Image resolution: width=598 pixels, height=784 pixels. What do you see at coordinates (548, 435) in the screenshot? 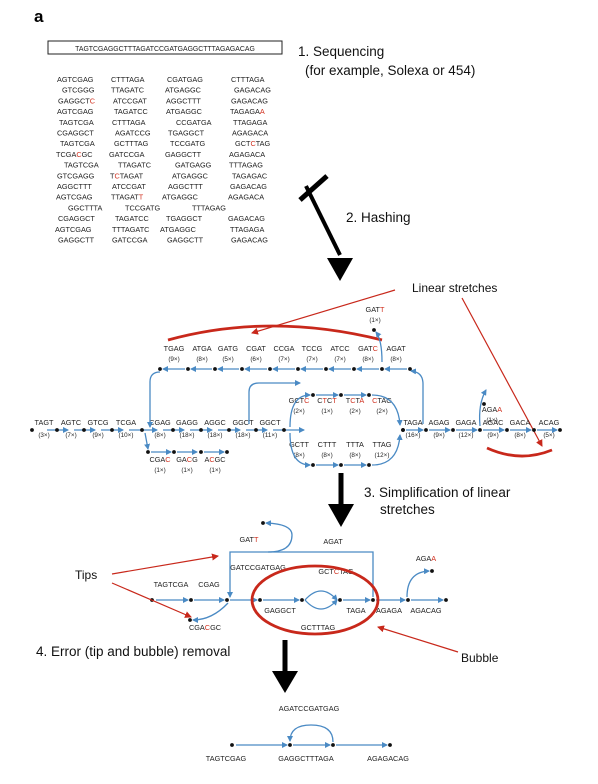
I see `kmer-count: (5×)` at bounding box center [548, 435].